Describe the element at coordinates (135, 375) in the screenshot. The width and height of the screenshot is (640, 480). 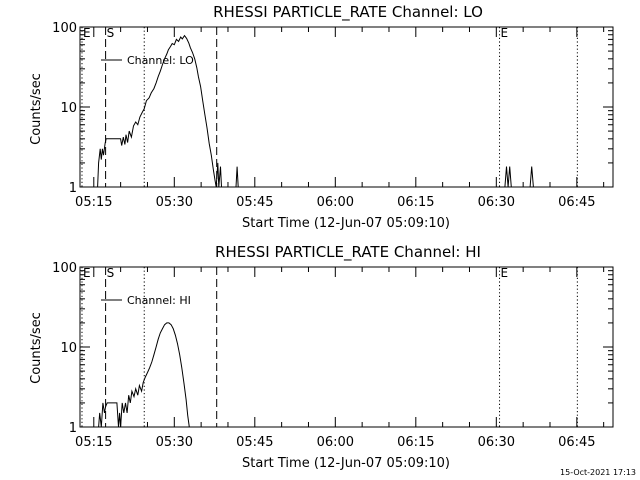
I see `series-line` at that location.